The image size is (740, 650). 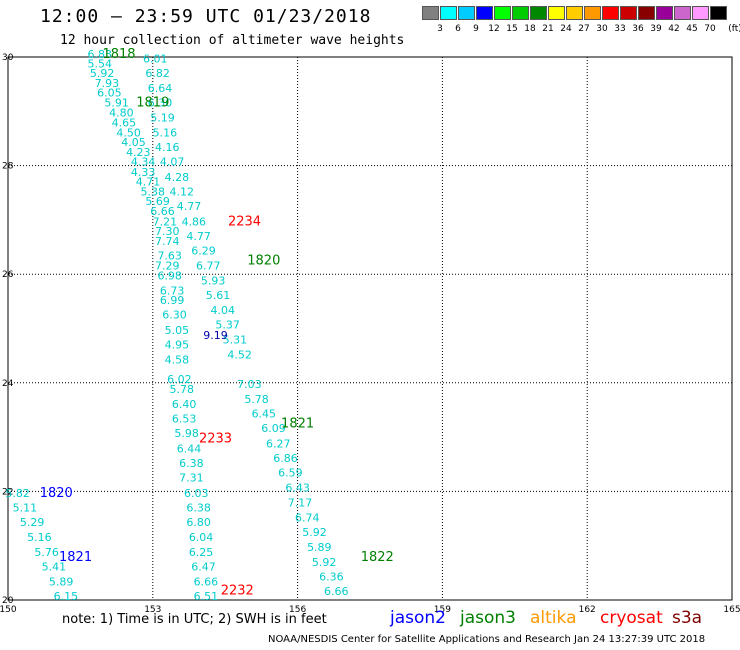 What do you see at coordinates (177, 345) in the screenshot?
I see `wave-height-value: 4.95` at bounding box center [177, 345].